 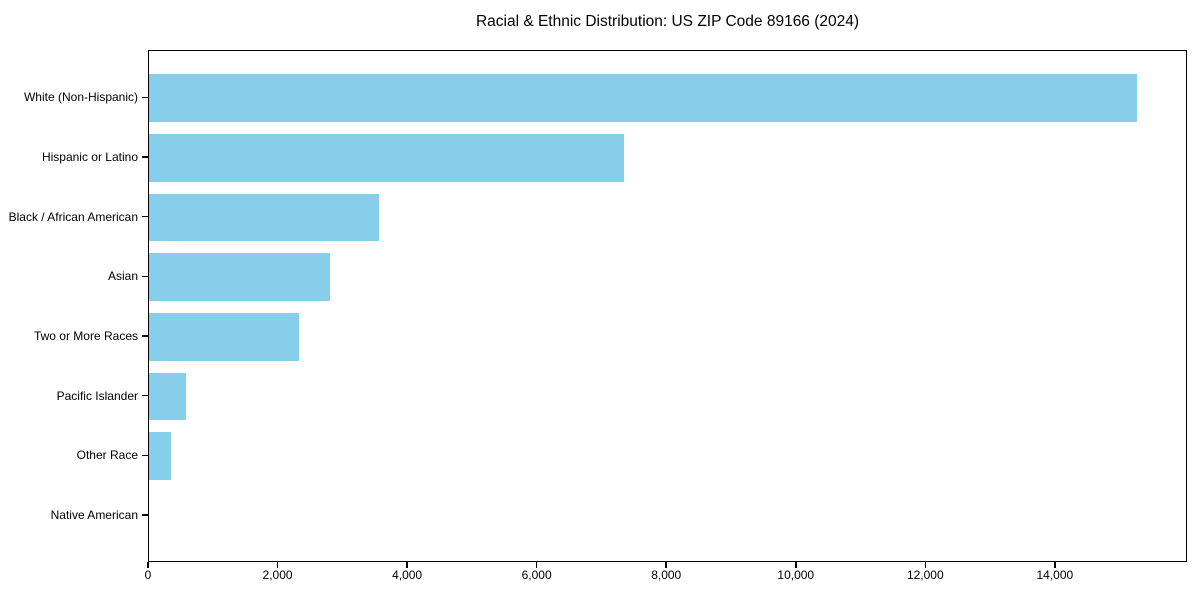 I want to click on x-tick-label: 10,000, so click(x=796, y=575).